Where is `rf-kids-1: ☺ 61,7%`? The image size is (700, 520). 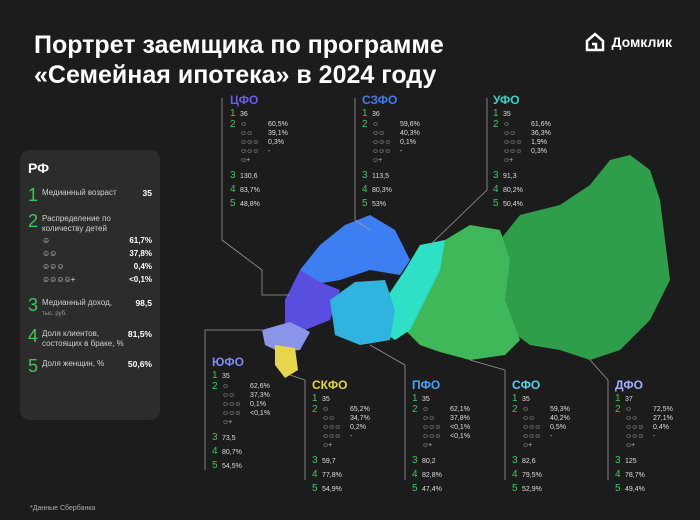
rf-kids-1: ☺ 61,7% is located at coordinates (97, 240).